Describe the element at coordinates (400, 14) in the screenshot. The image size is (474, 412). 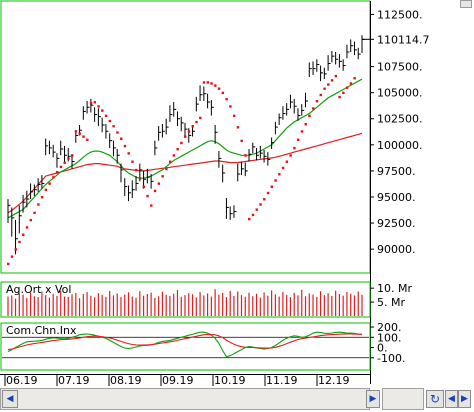
I see `y-axis-tick-label: 112500.` at that location.